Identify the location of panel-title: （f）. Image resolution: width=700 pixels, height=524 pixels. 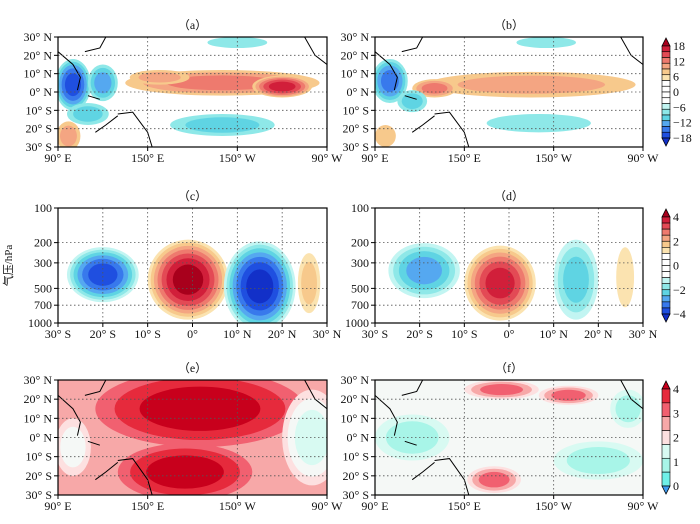
(509, 368).